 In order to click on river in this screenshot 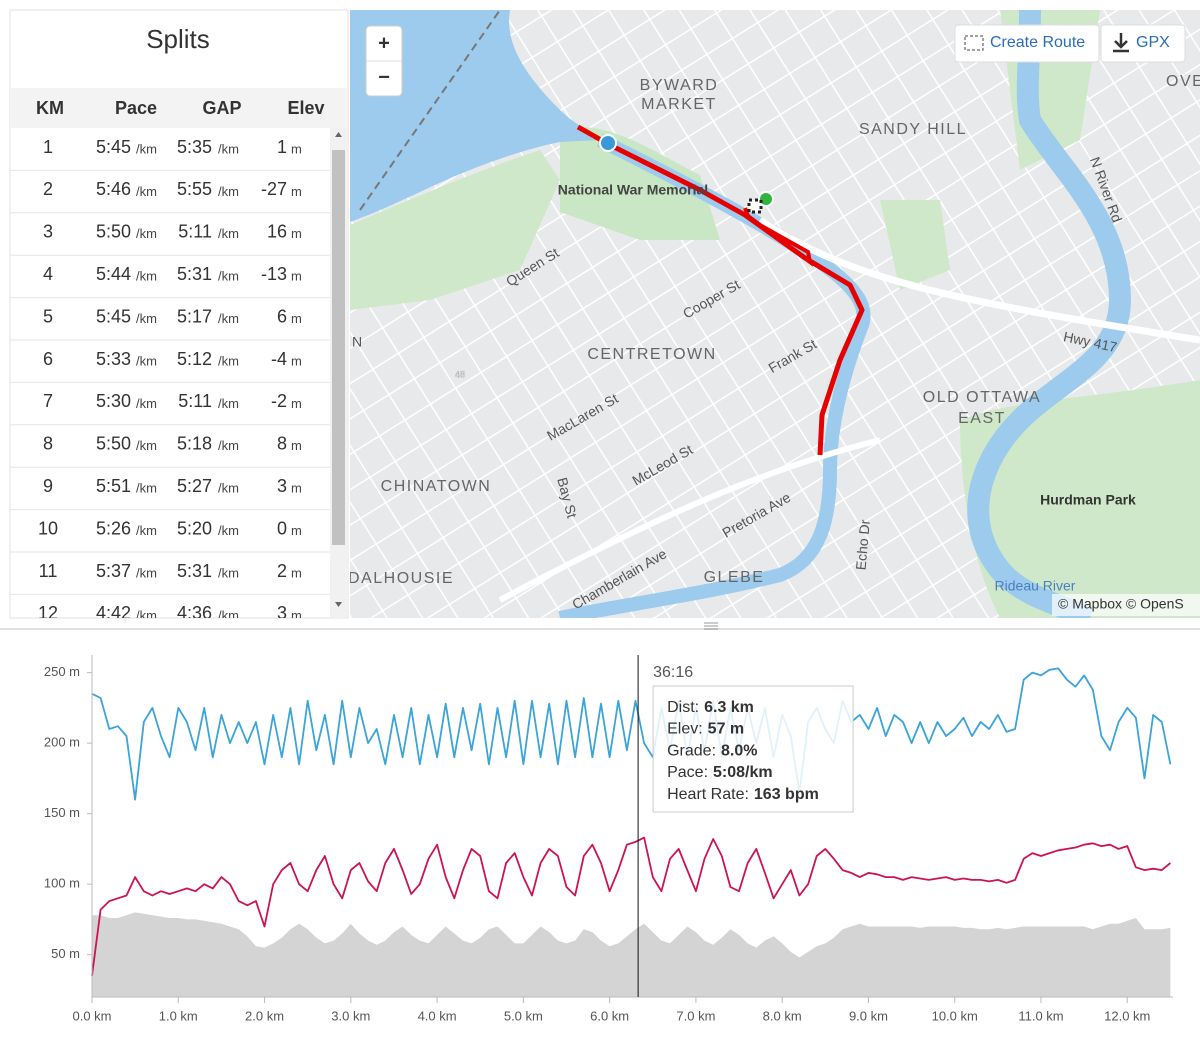, I will do `click(475, 116)`.